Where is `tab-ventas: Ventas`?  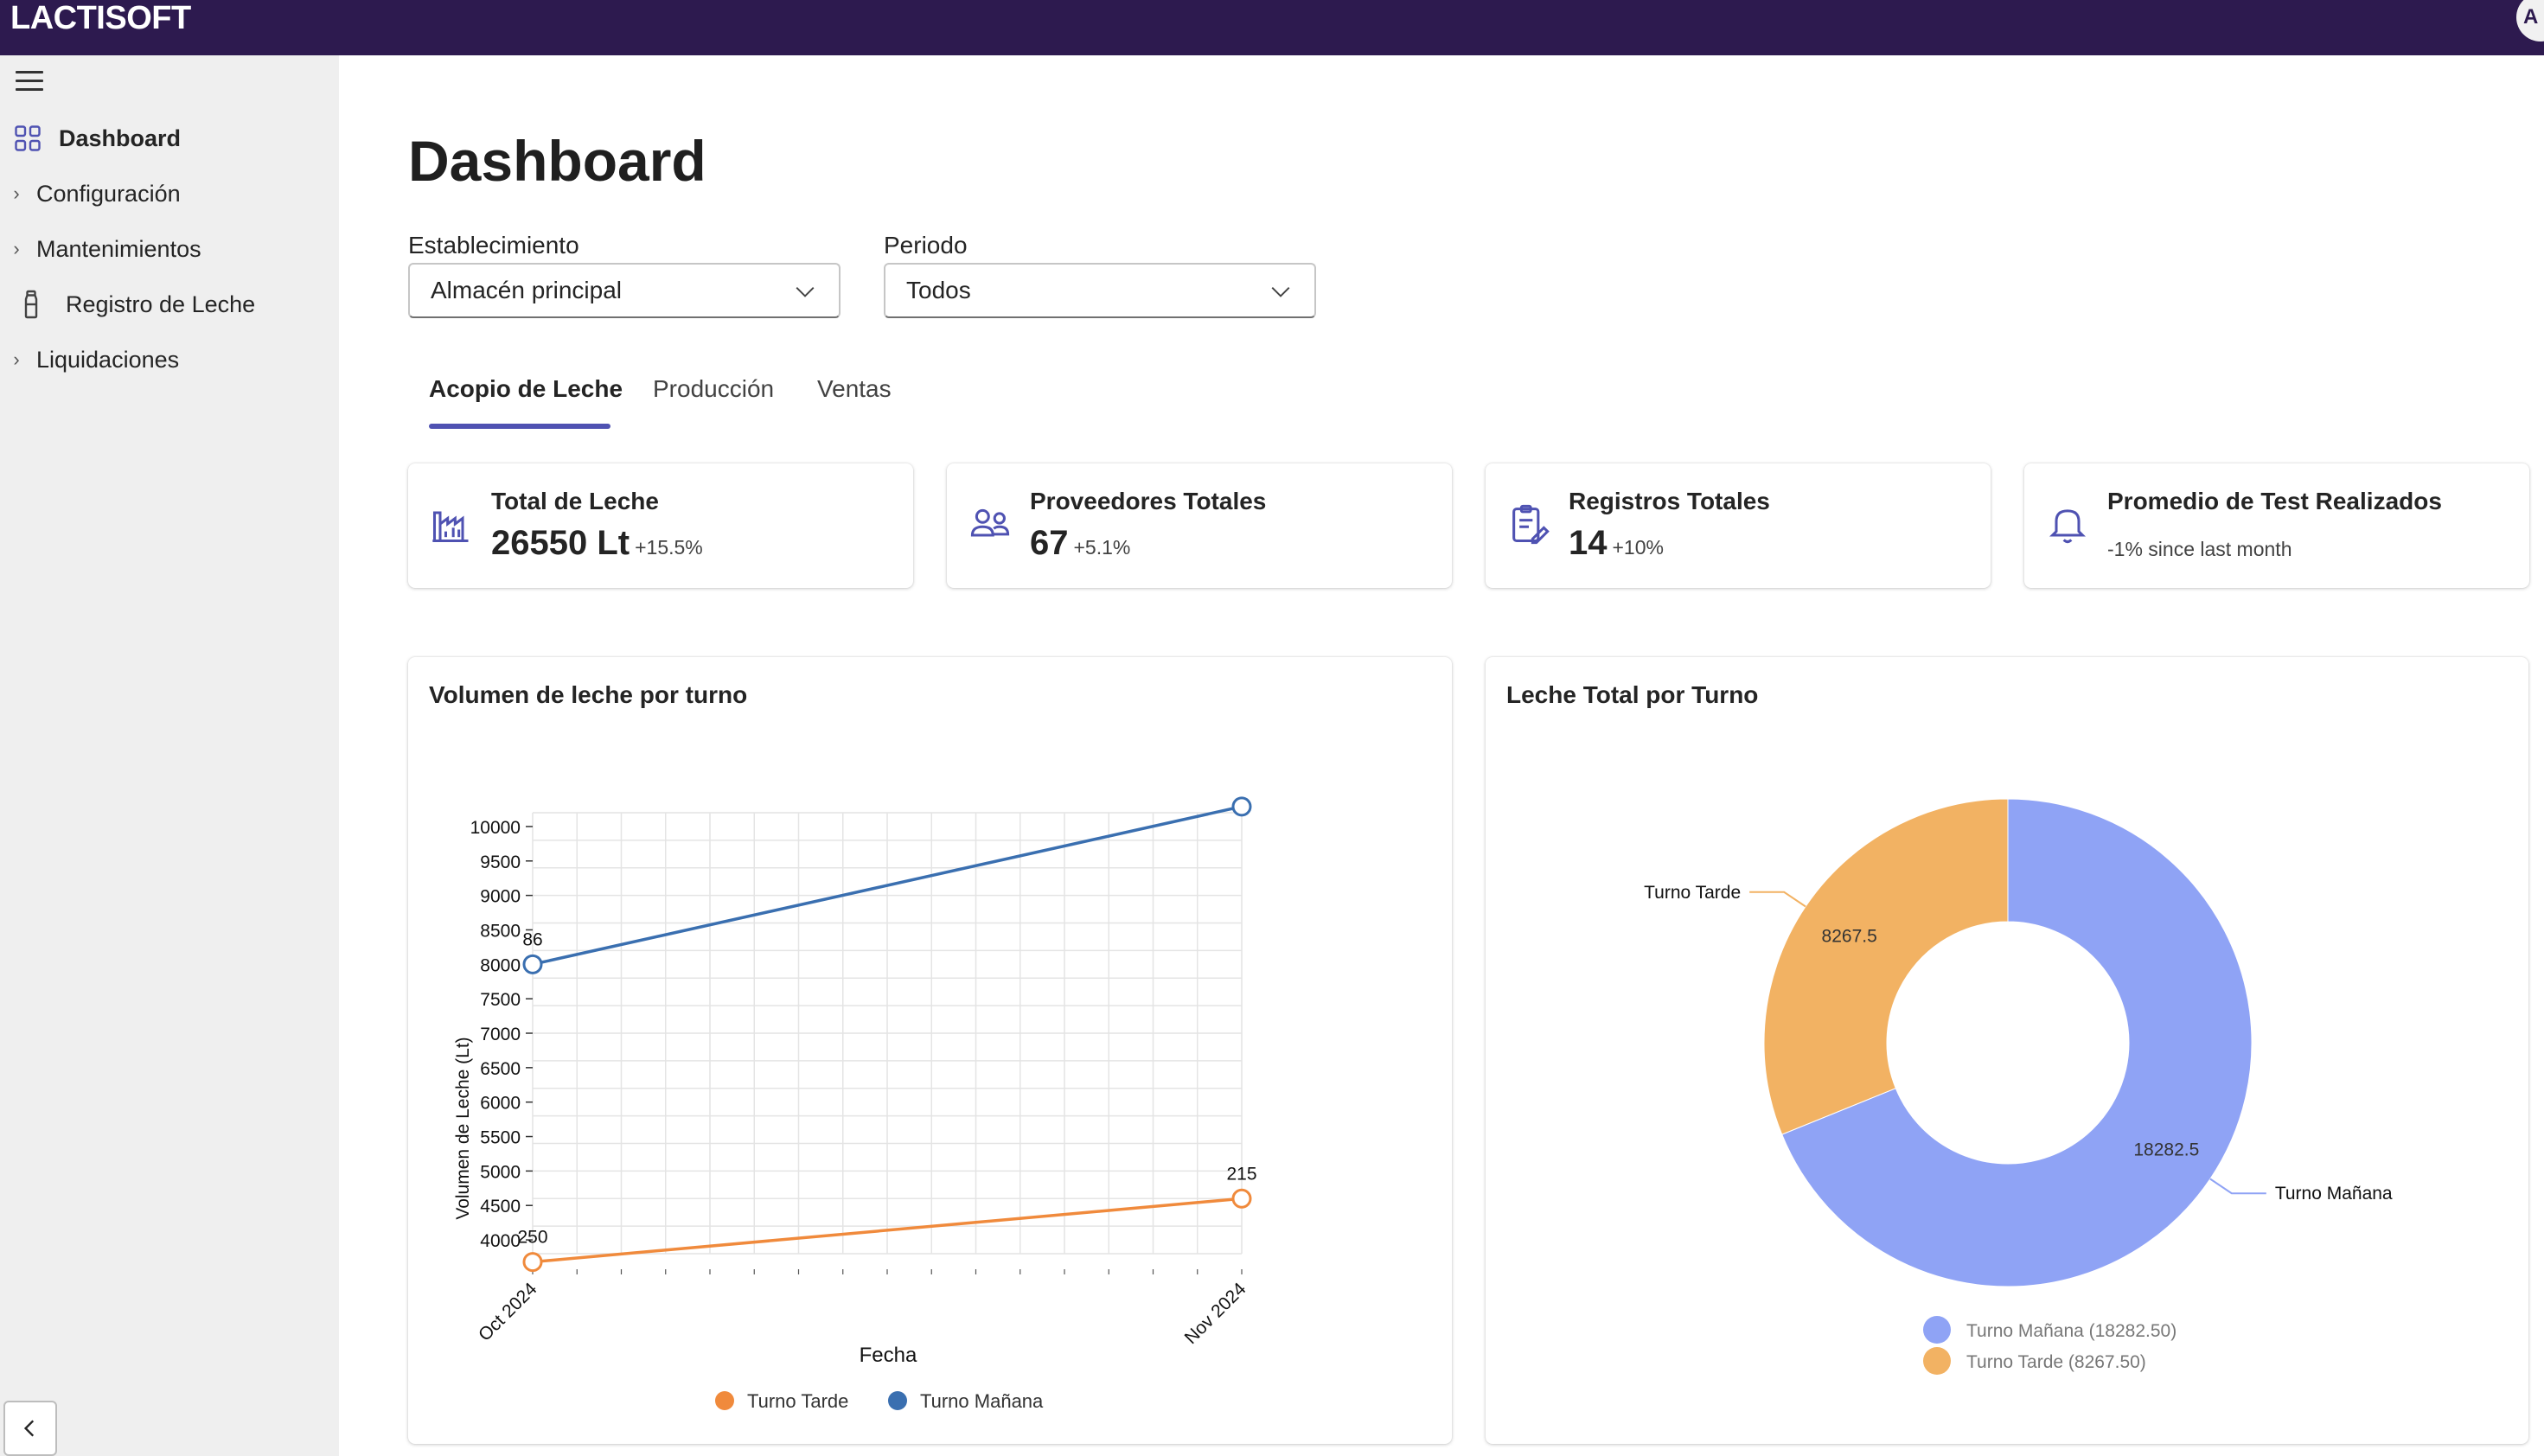
tab-ventas: Ventas is located at coordinates (855, 389).